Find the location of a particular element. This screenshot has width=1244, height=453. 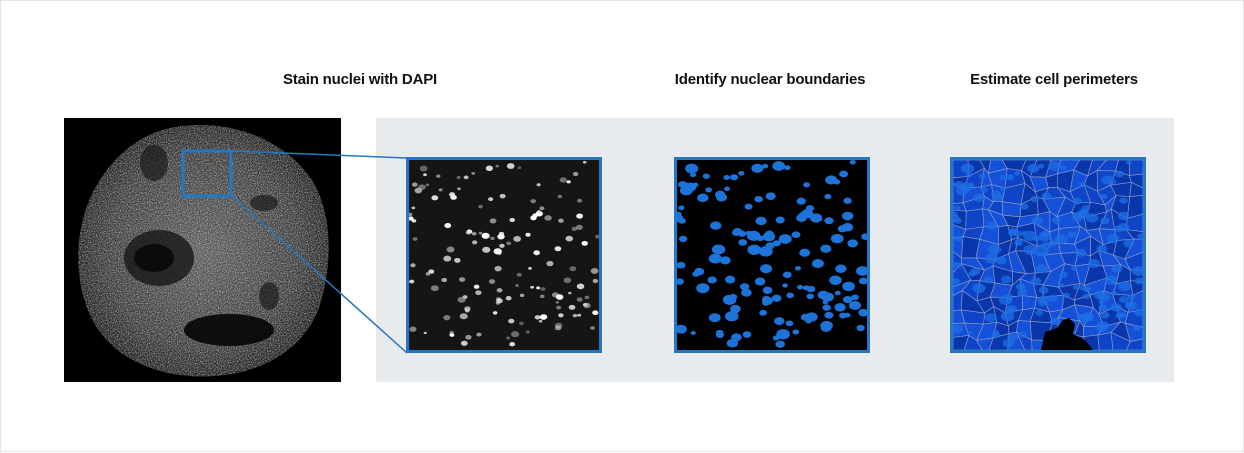

step-2-title: Identify nuclear boundaries is located at coordinates (770, 79).